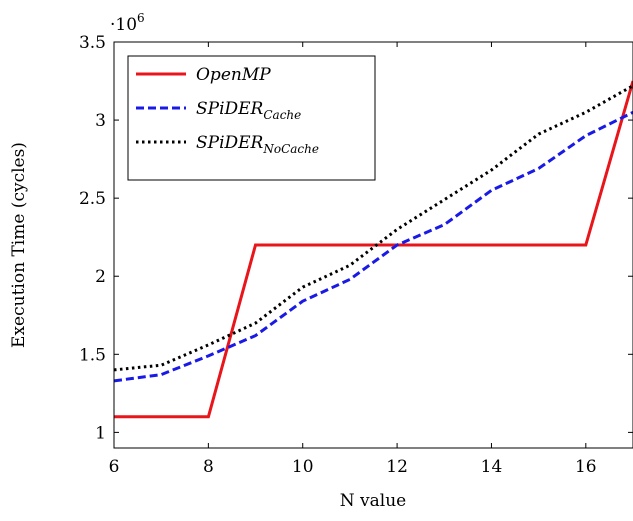 The height and width of the screenshot is (521, 633). Describe the element at coordinates (208, 467) in the screenshot. I see `x-tick-label: 8` at that location.